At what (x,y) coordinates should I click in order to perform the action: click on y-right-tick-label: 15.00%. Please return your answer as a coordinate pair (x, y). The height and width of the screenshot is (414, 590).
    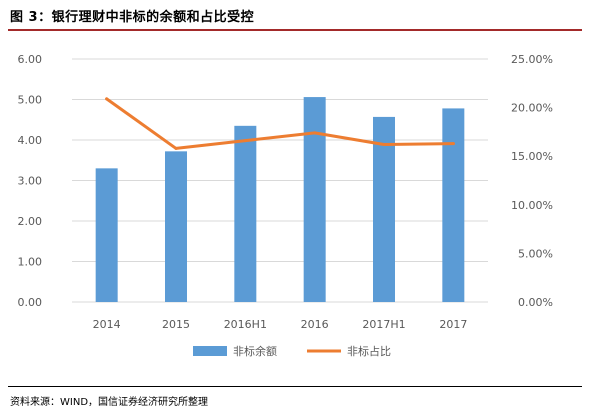
    Looking at the image, I should click on (532, 156).